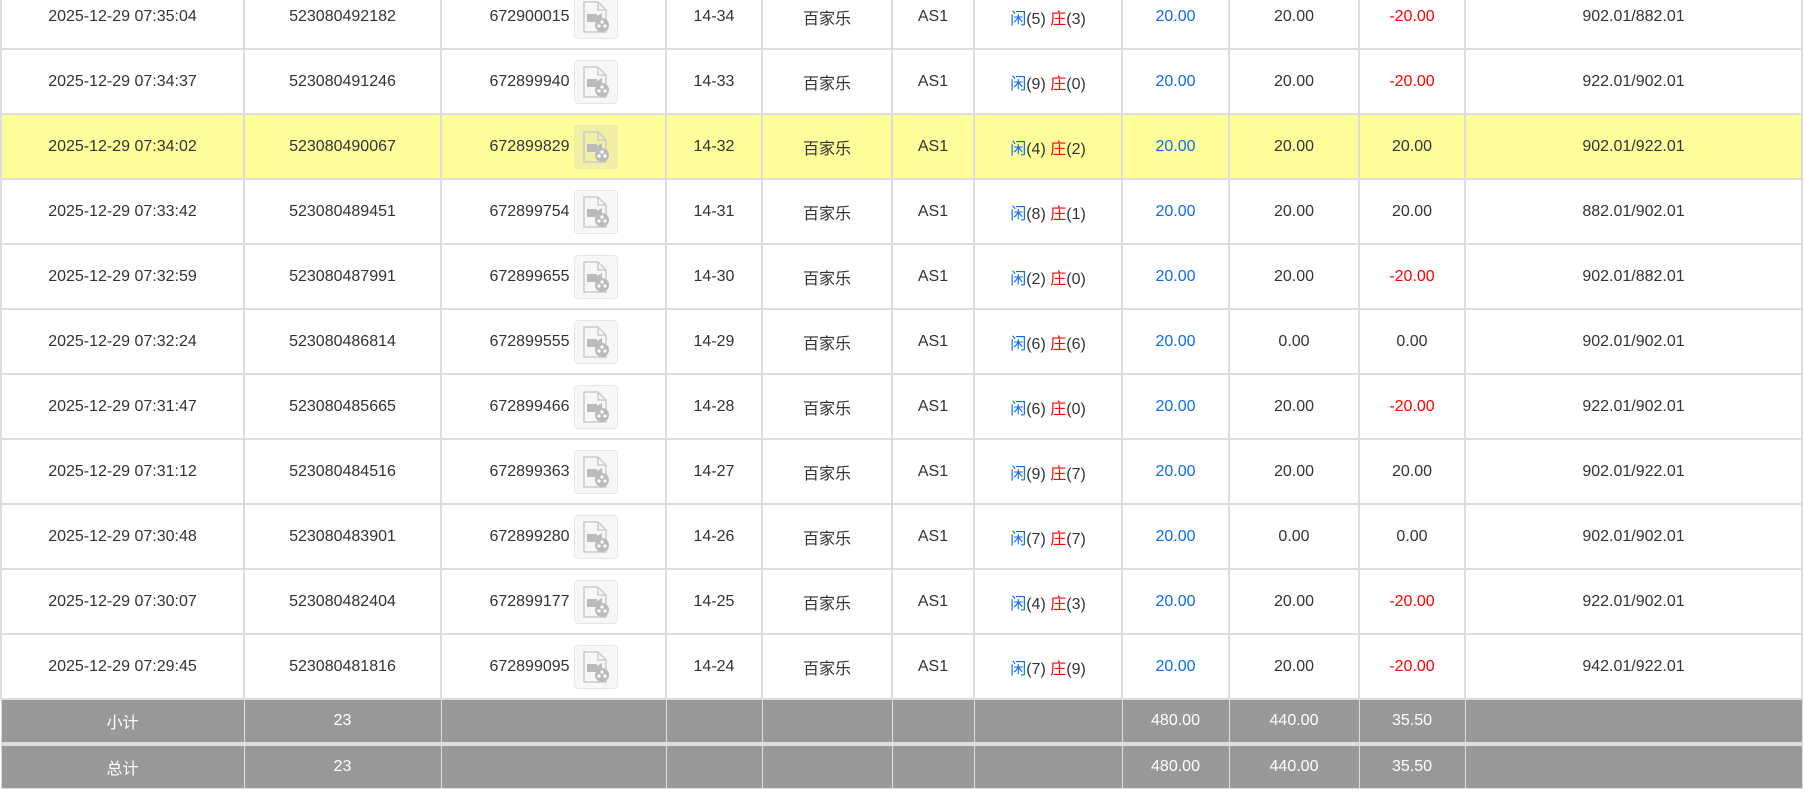 Image resolution: width=1805 pixels, height=805 pixels. What do you see at coordinates (529, 601) in the screenshot?
I see `round-id-text: 672899177` at bounding box center [529, 601].